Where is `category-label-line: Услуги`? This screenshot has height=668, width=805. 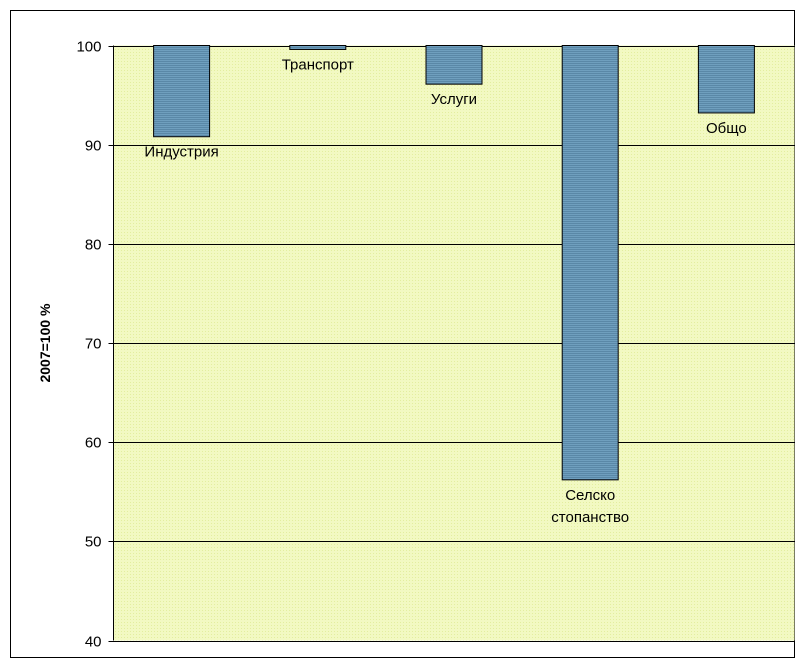 category-label-line: Услуги is located at coordinates (454, 99).